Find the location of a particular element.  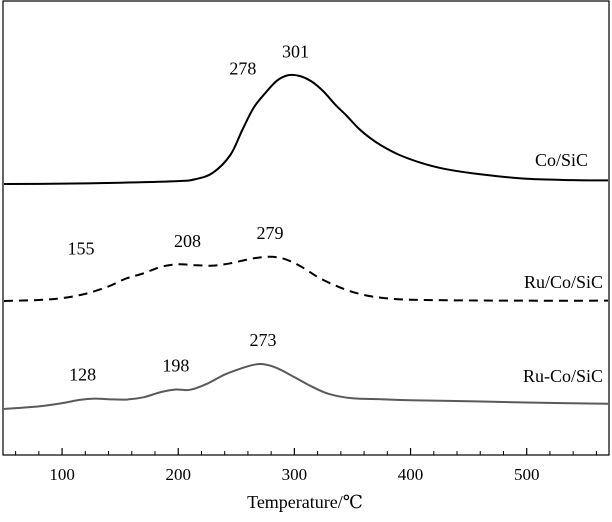

x-tick-label: 500 is located at coordinates (527, 474).